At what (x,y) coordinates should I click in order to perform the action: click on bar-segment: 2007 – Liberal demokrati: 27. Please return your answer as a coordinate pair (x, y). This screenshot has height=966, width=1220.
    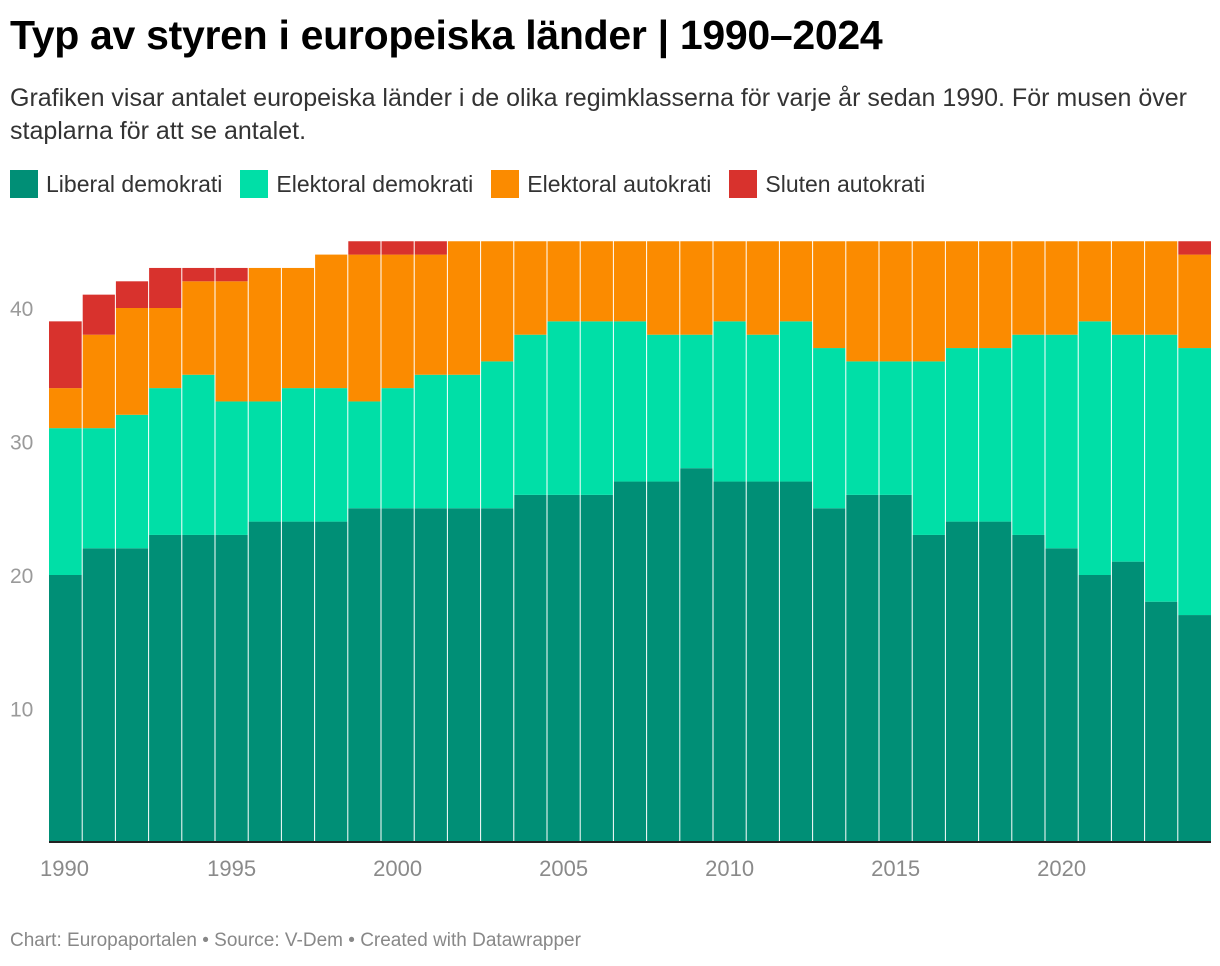
    Looking at the image, I should click on (630, 661).